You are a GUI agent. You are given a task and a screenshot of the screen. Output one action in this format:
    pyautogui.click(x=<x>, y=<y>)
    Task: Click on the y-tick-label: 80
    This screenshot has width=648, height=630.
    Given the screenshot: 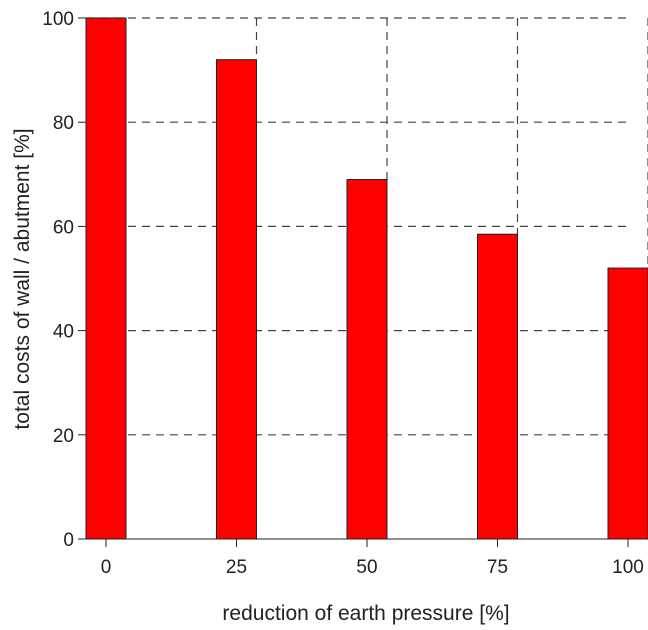 What is the action you would take?
    pyautogui.click(x=63, y=123)
    